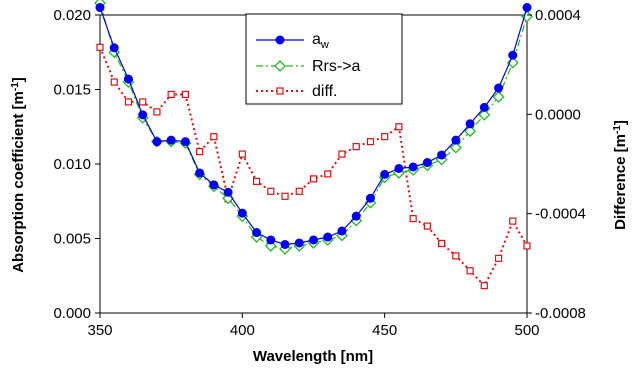  Describe the element at coordinates (72, 164) in the screenshot. I see `y-tick-label: 0.010` at that location.